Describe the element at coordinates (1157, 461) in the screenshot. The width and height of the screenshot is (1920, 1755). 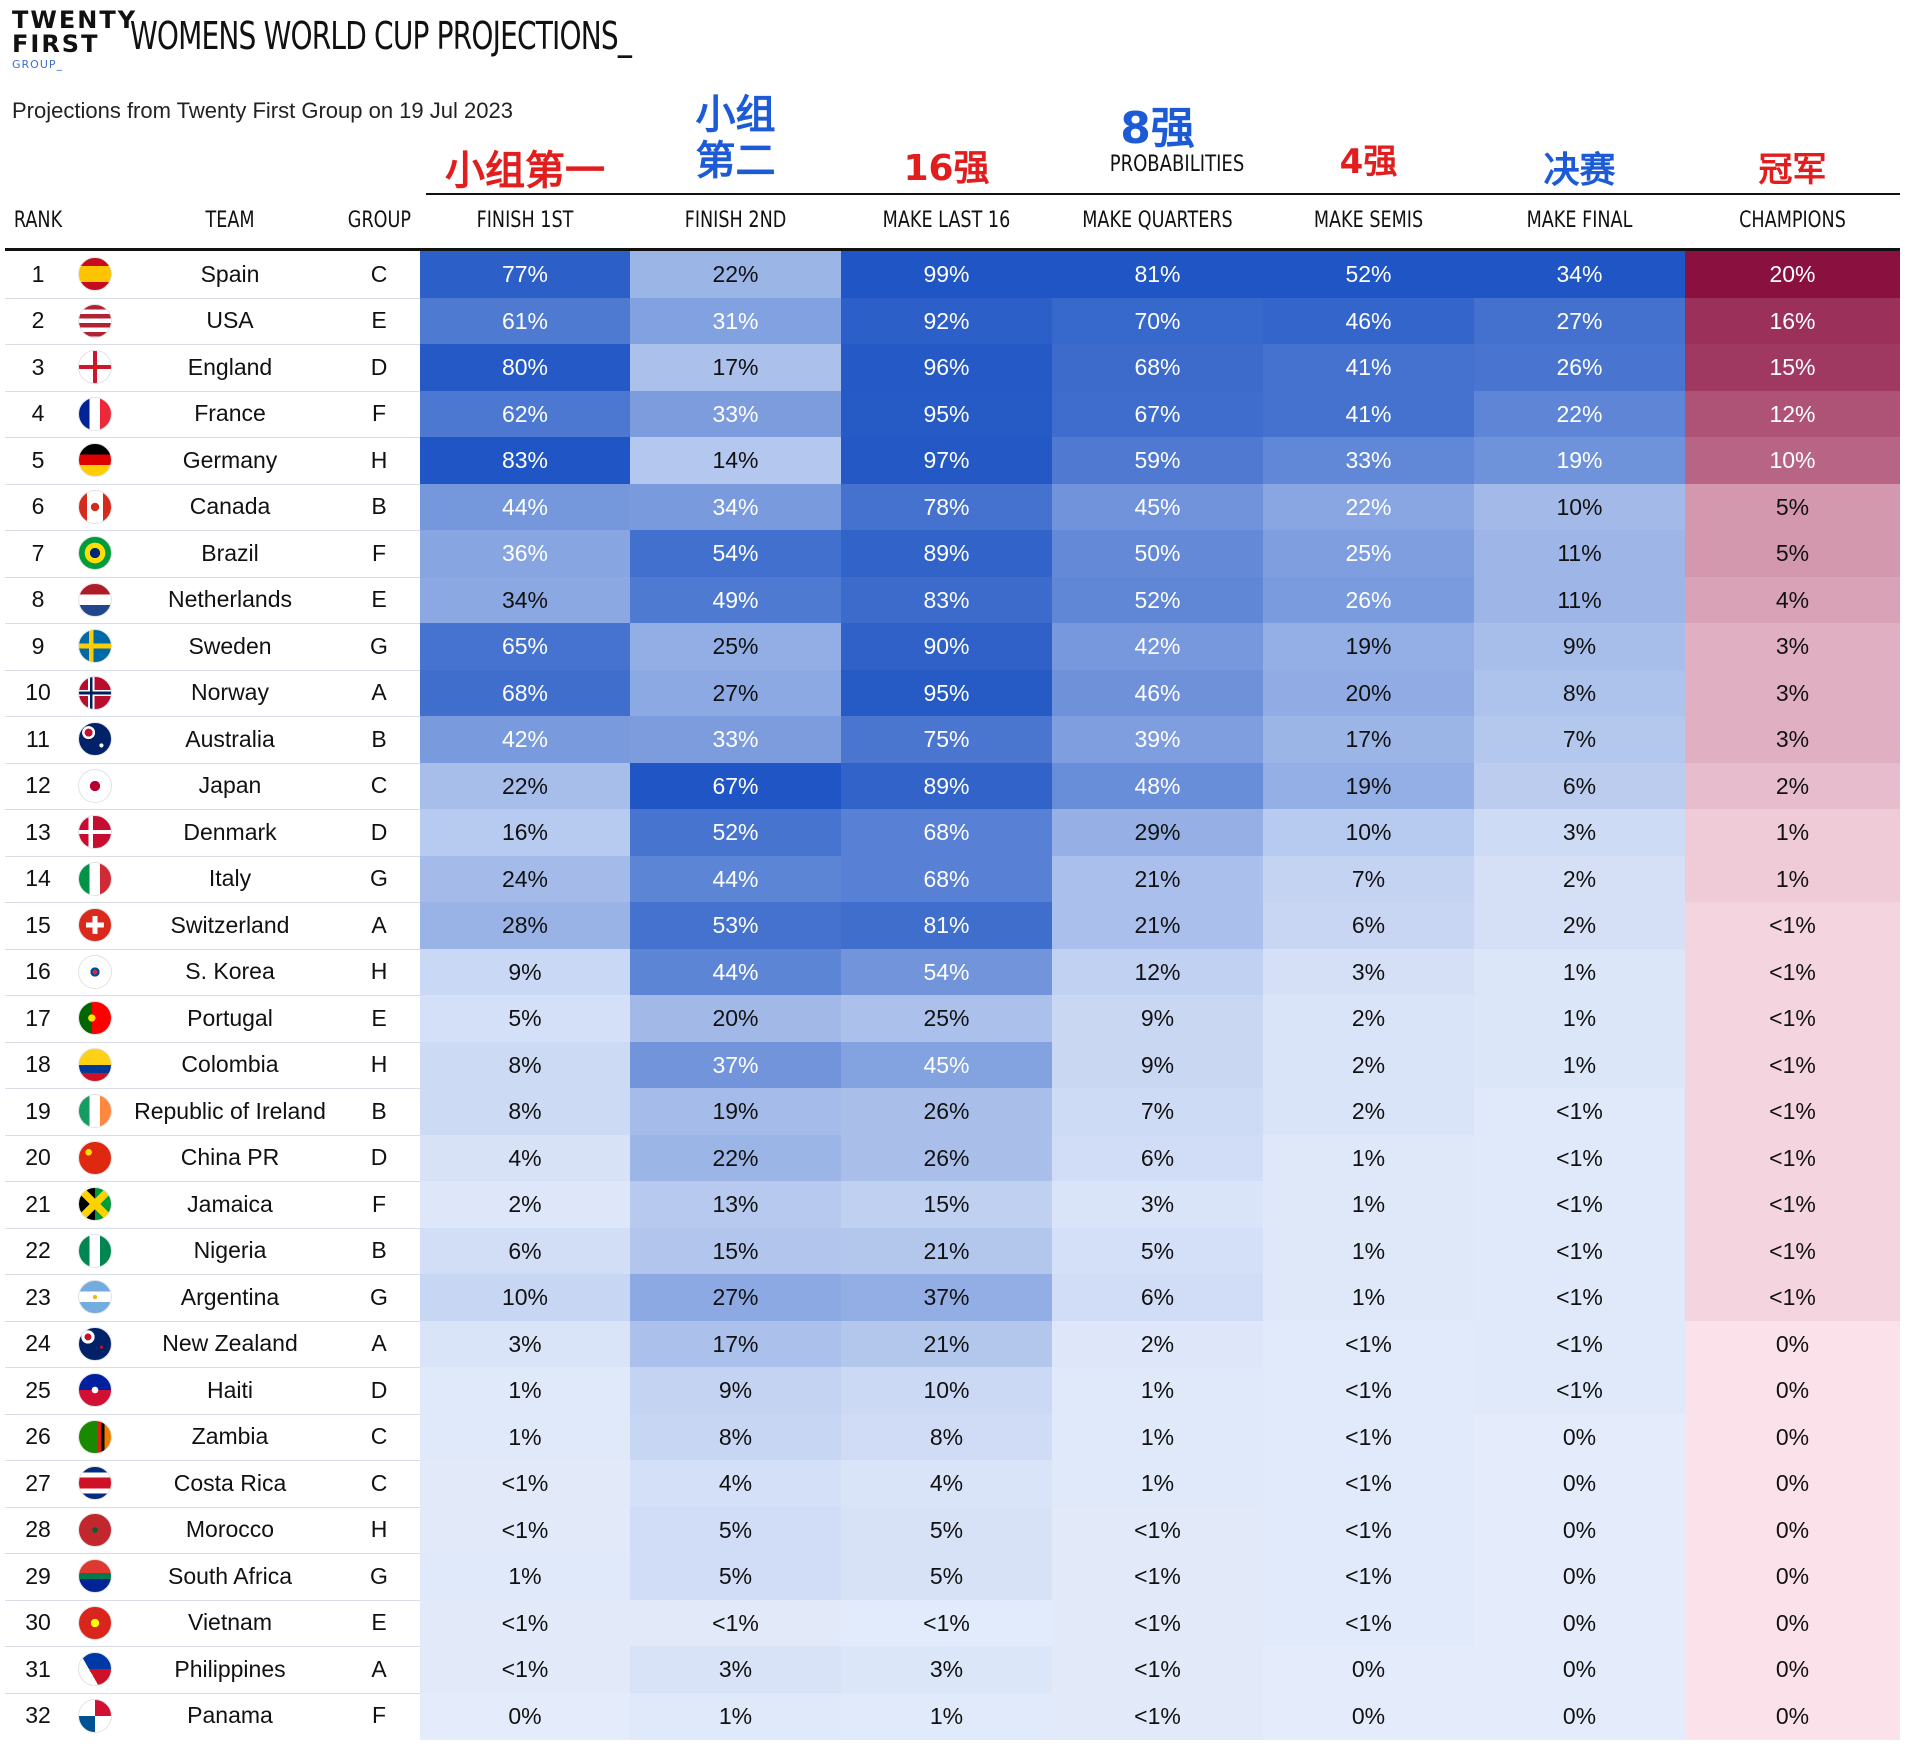
I see `value-cell-make-quarters: 59%` at that location.